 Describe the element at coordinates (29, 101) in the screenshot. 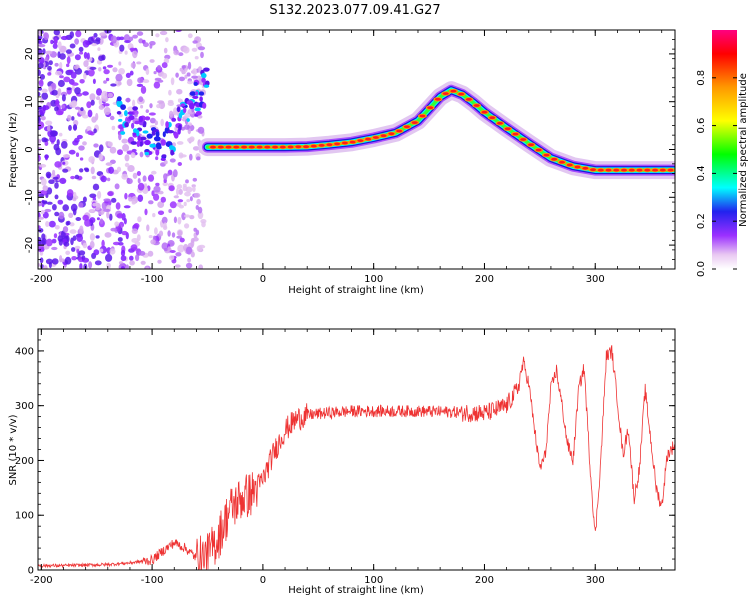

I see `y-tick-label: 10` at that location.